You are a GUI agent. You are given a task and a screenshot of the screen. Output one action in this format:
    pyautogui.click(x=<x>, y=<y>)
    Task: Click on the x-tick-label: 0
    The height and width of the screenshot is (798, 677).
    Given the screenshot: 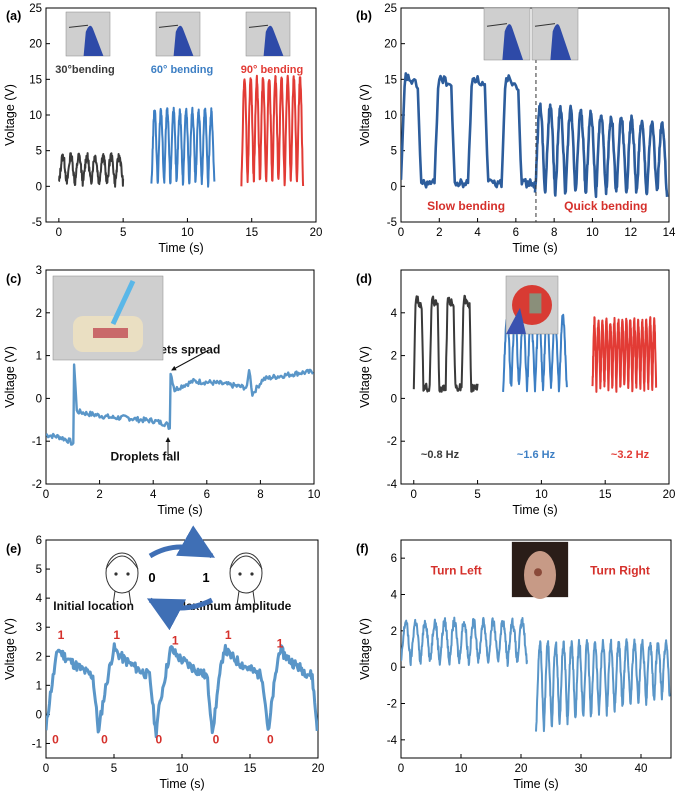 What is the action you would take?
    pyautogui.click(x=401, y=769)
    